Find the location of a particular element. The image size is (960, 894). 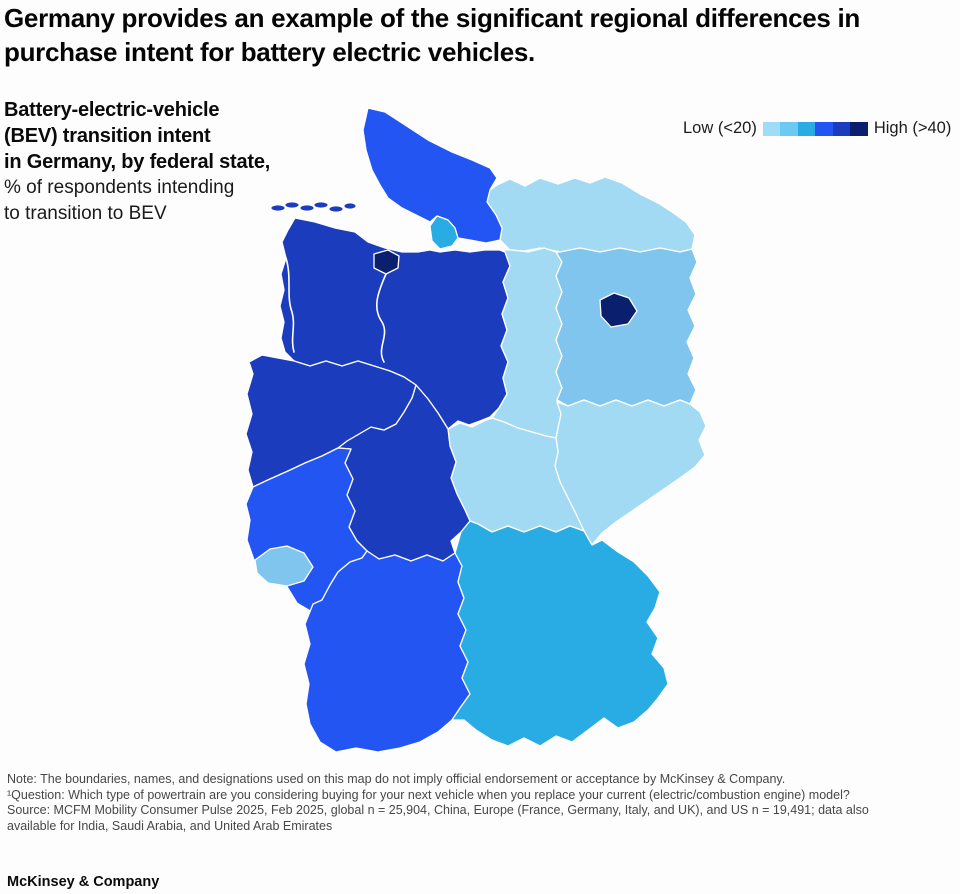

chart-title-line: (BEV) transition intent is located at coordinates (107, 136).